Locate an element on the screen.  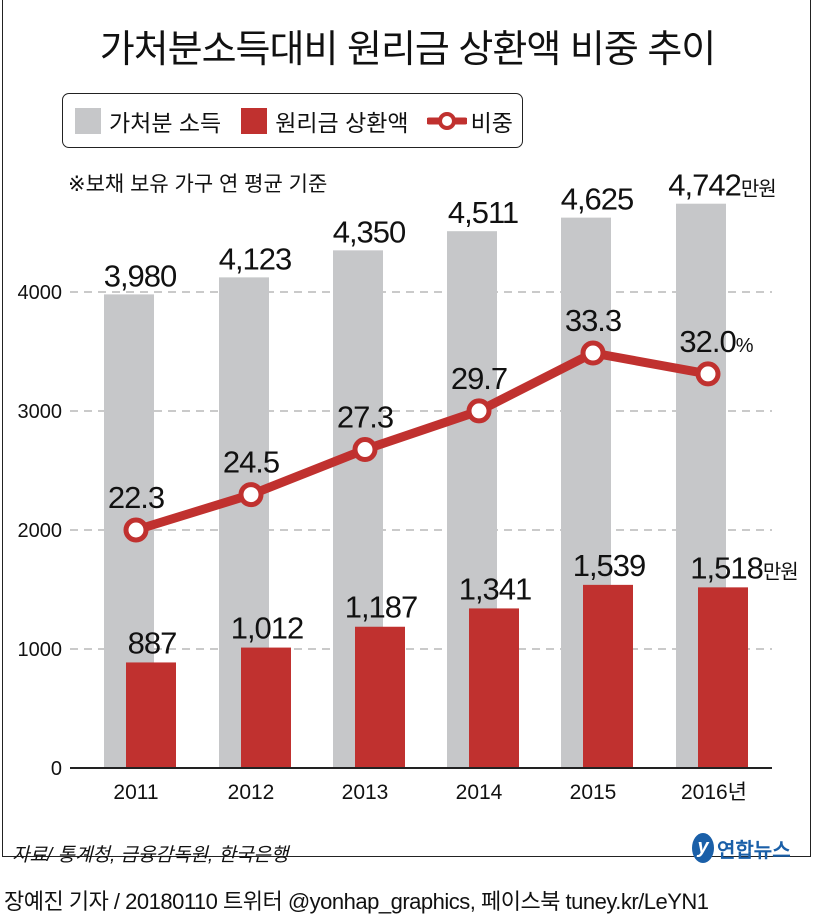
ratio-label: 29.7 is located at coordinates (479, 378).